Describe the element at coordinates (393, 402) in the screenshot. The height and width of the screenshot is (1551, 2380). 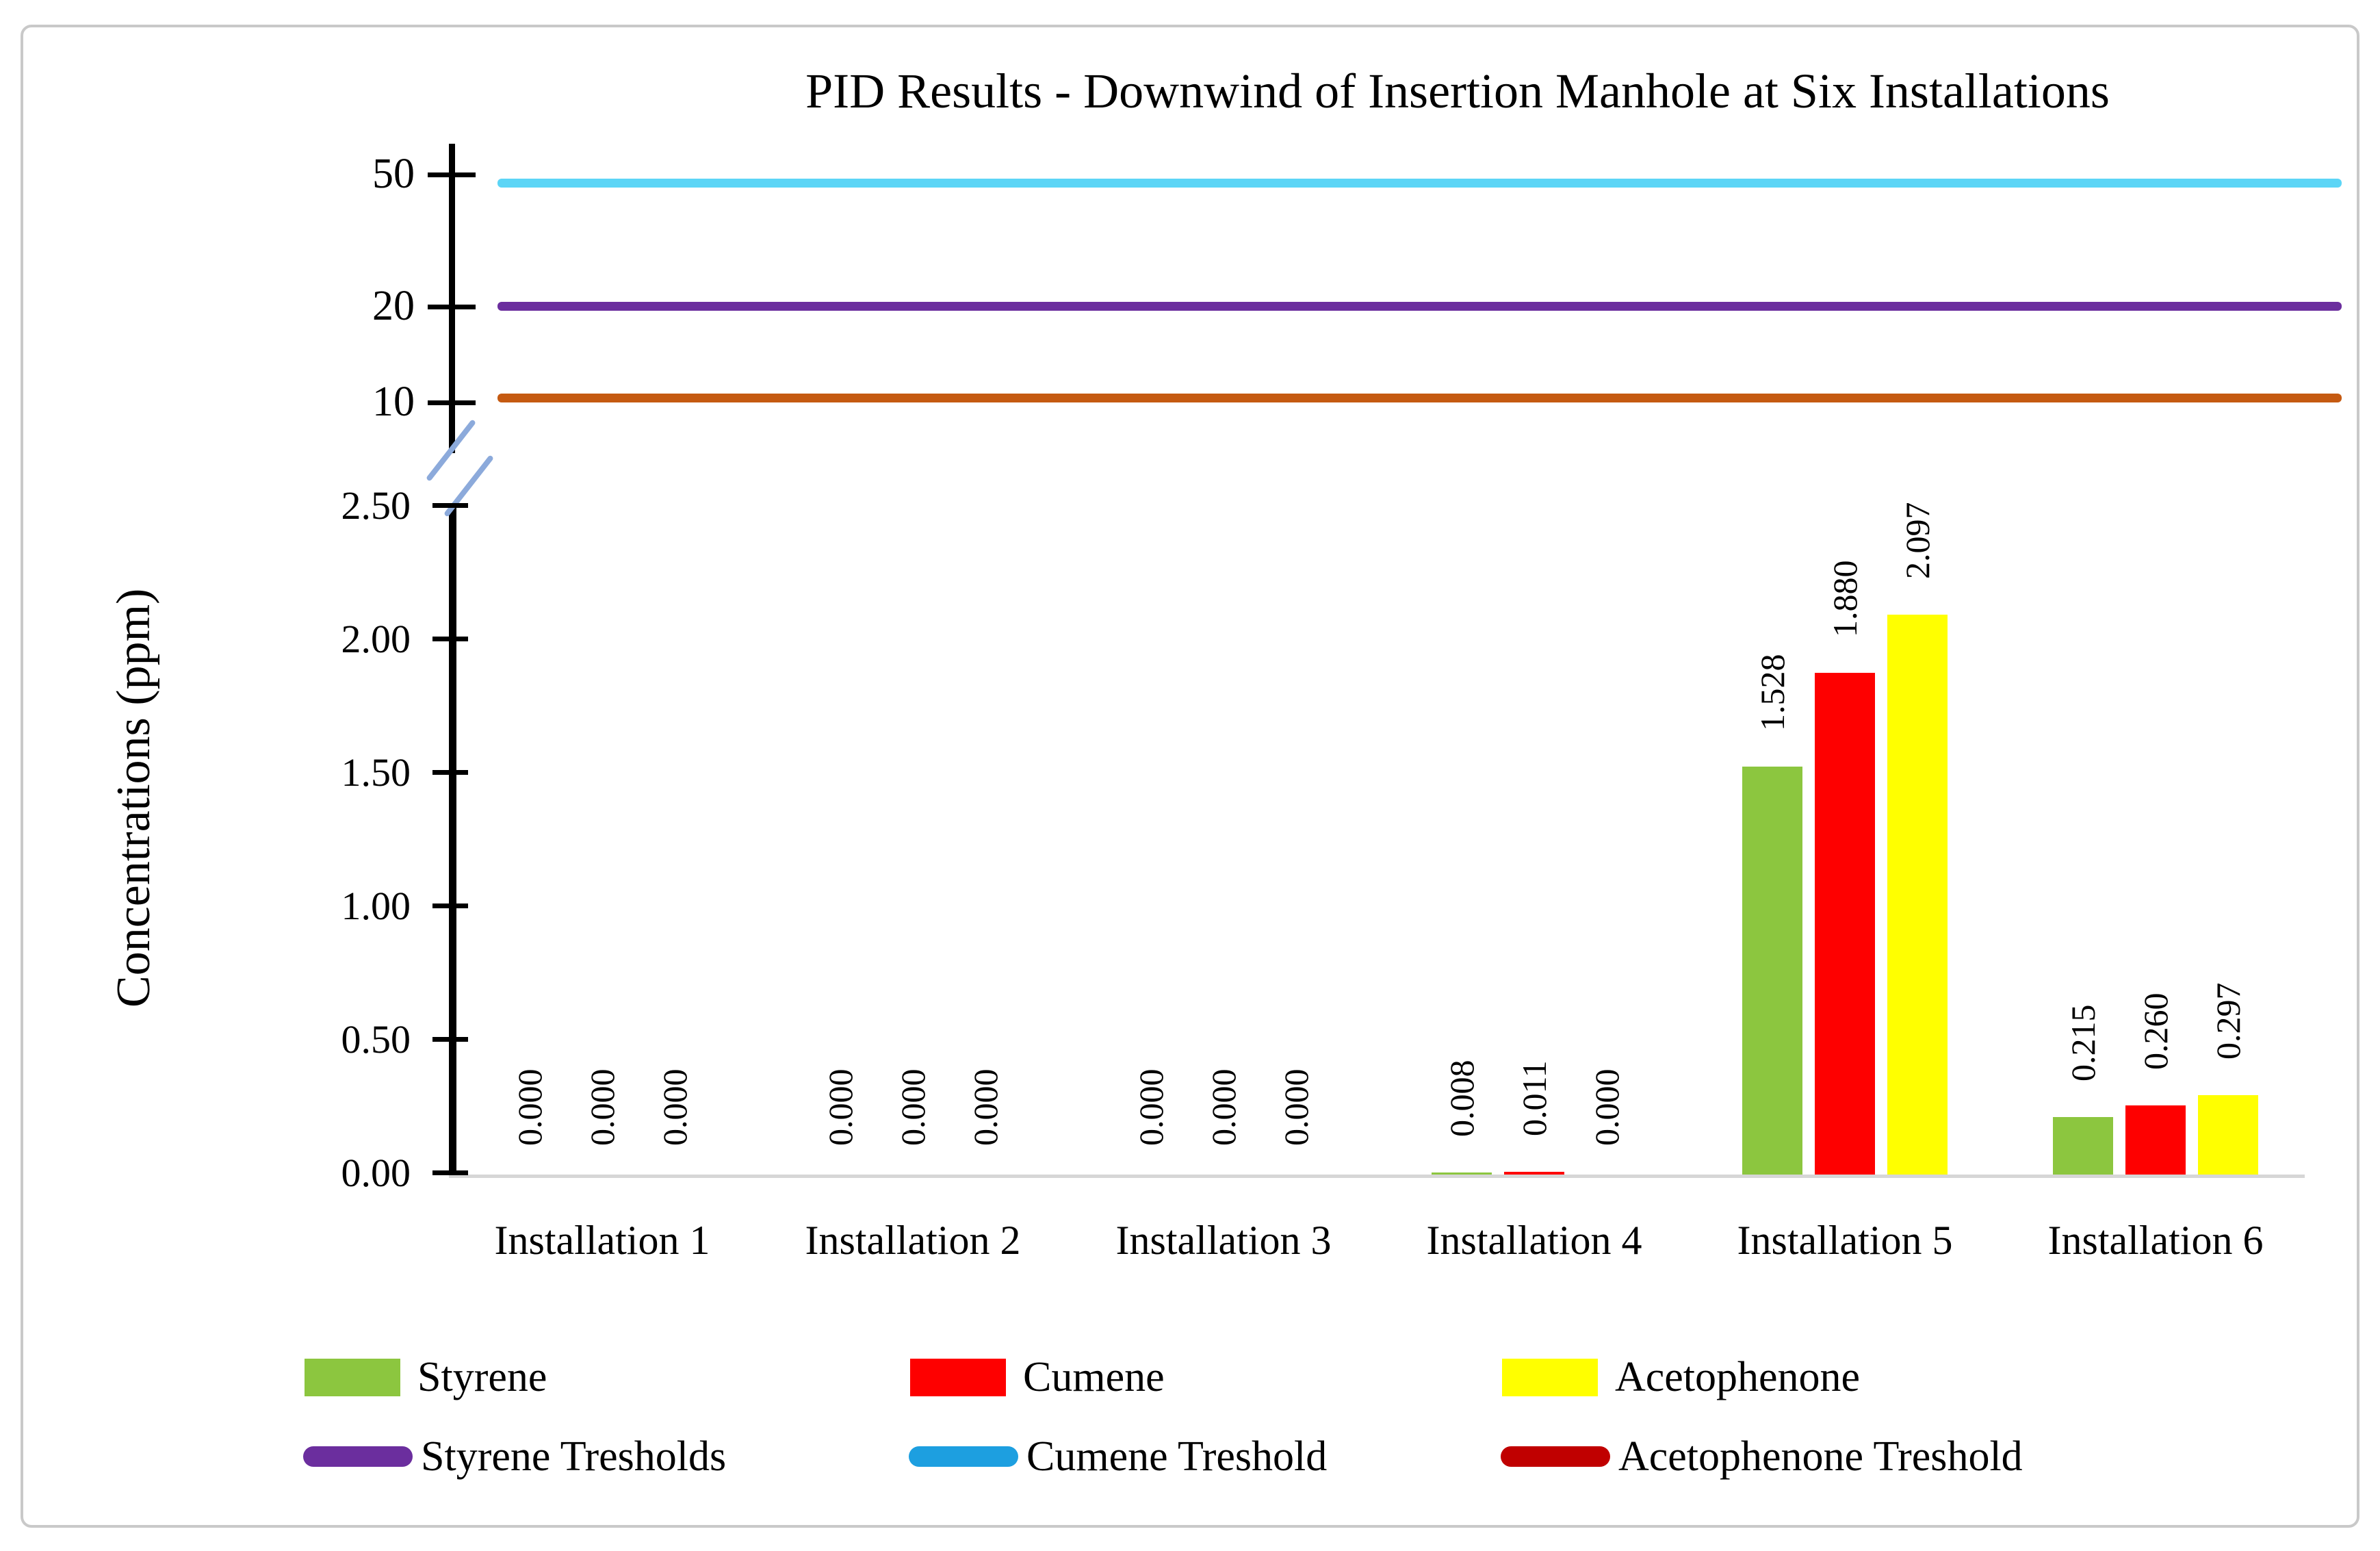
I see `y-tick-label: 10` at that location.